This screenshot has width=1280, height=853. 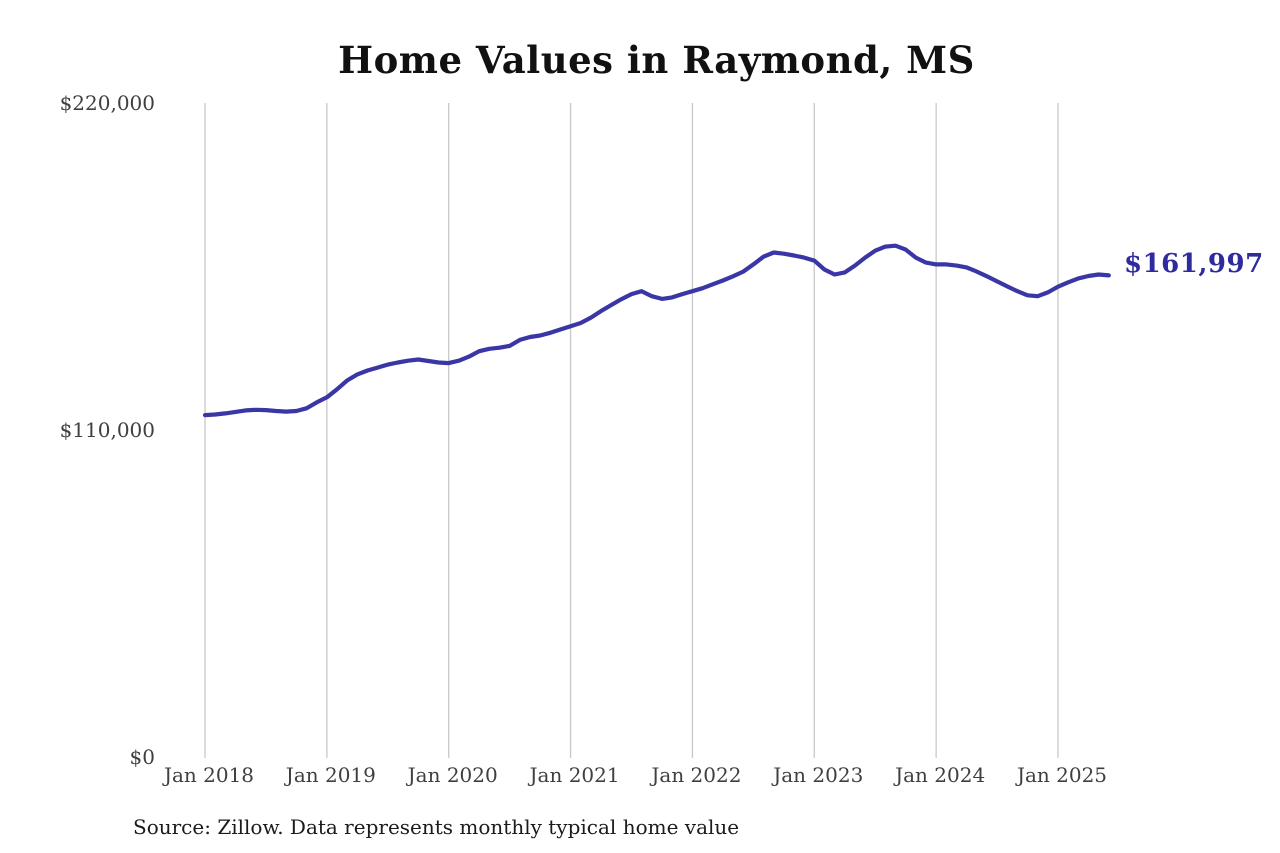 What do you see at coordinates (142, 757) in the screenshot?
I see `y-tick-label: $0` at bounding box center [142, 757].